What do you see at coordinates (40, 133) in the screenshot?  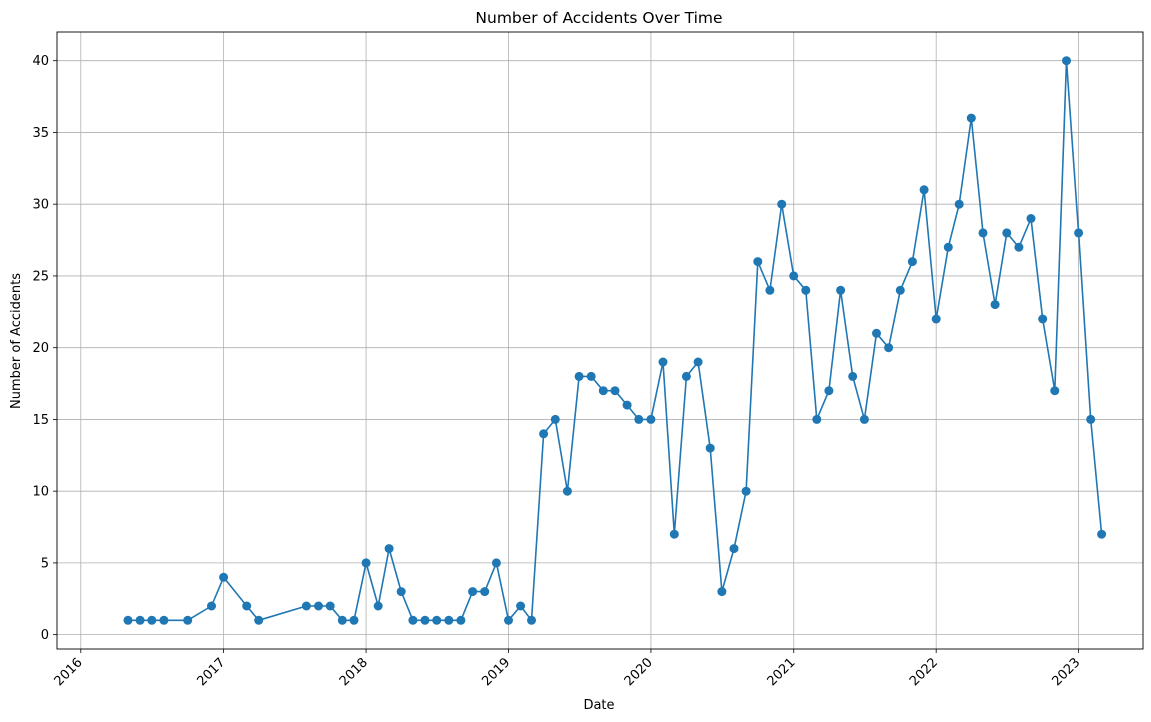 I see `y-tick-label: 35` at bounding box center [40, 133].